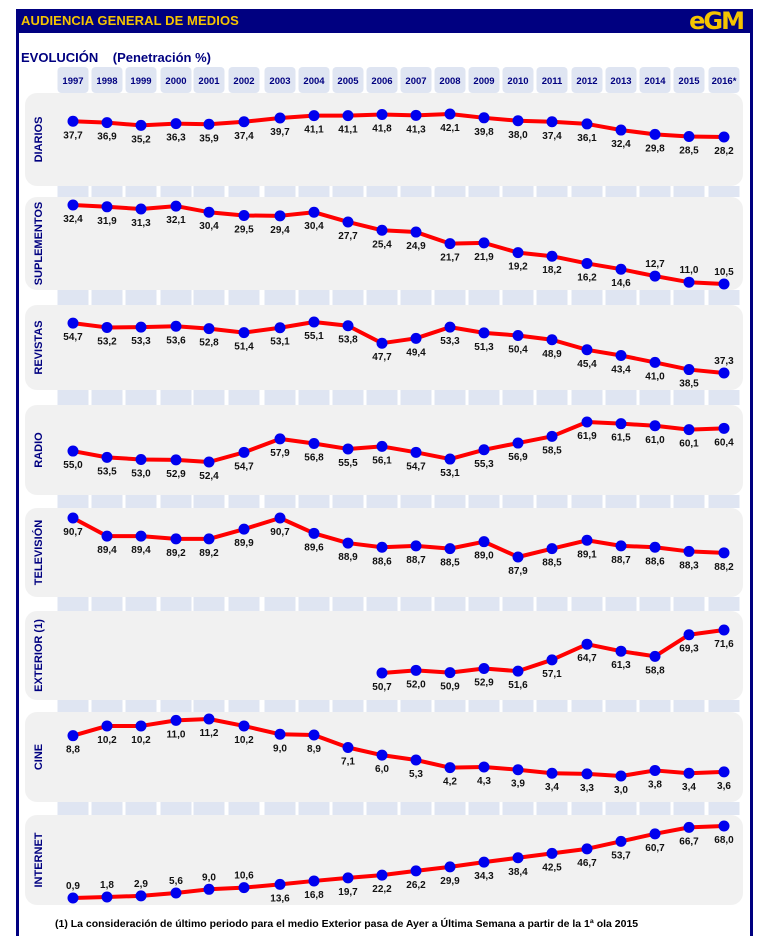 The height and width of the screenshot is (936, 767). I want to click on data-label: 3,9, so click(518, 784).